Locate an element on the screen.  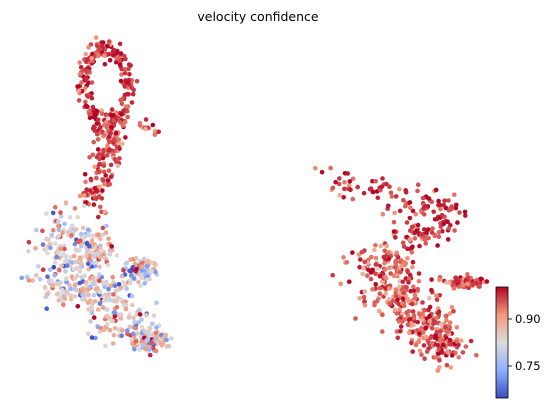
colorbar: 0.90 0.75 is located at coordinates (518, 342).